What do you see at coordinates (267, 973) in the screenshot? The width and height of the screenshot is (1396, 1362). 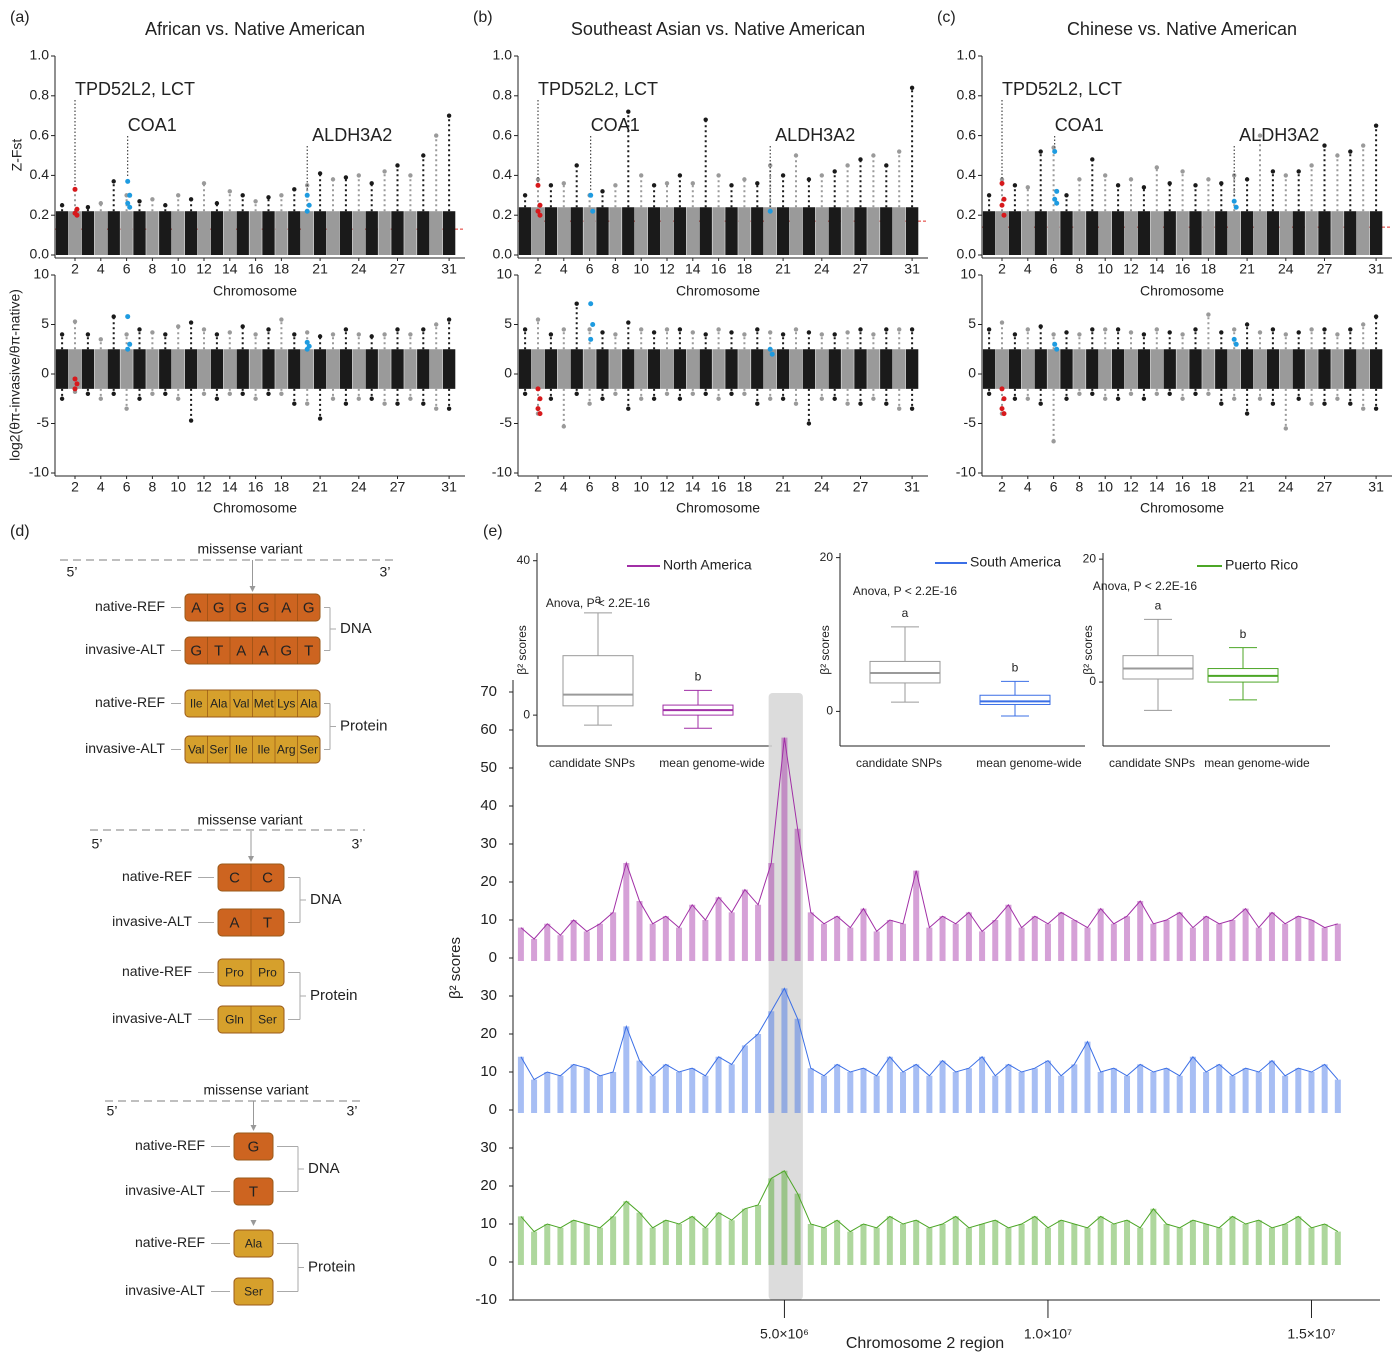 I see `sequence-cell: Pro` at bounding box center [267, 973].